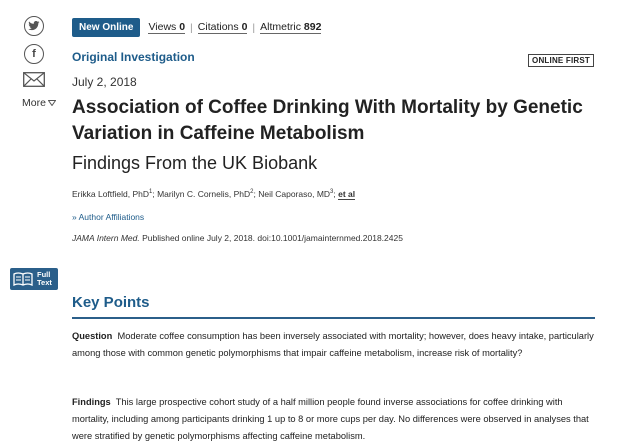 This screenshot has width=620, height=448. Describe the element at coordinates (244, 27) in the screenshot. I see `citations-value: 0` at that location.